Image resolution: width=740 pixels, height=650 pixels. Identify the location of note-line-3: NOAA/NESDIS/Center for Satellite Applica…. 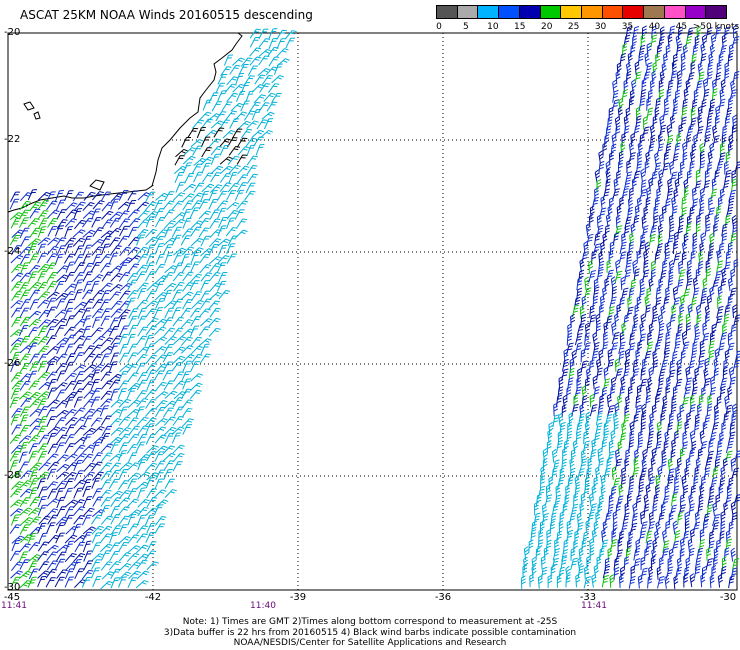
(370, 643).